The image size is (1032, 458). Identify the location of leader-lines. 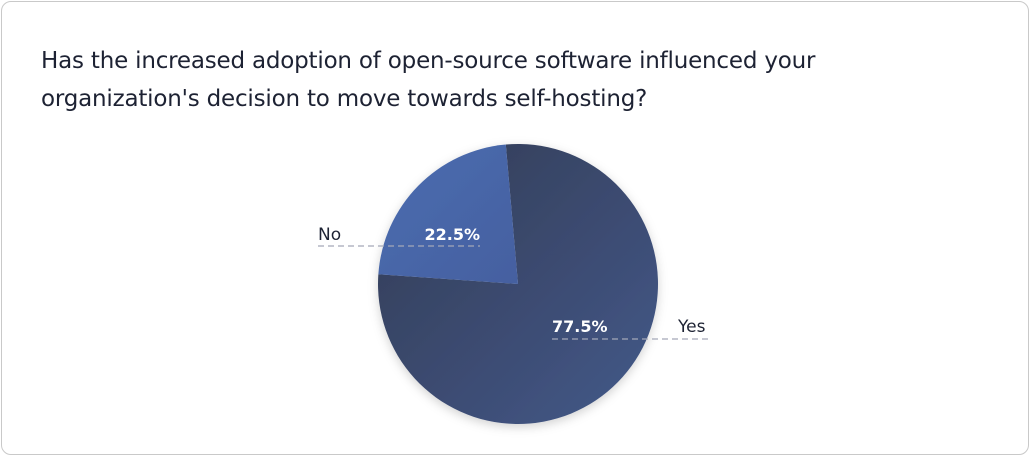
(515, 292).